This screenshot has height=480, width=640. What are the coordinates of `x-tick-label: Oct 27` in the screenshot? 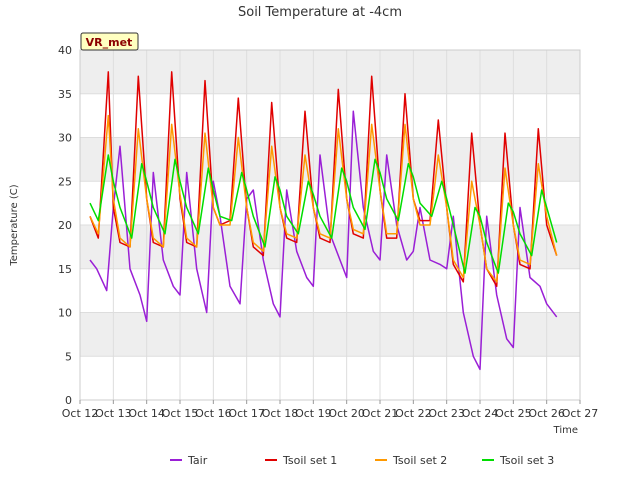 It's located at (580, 413).